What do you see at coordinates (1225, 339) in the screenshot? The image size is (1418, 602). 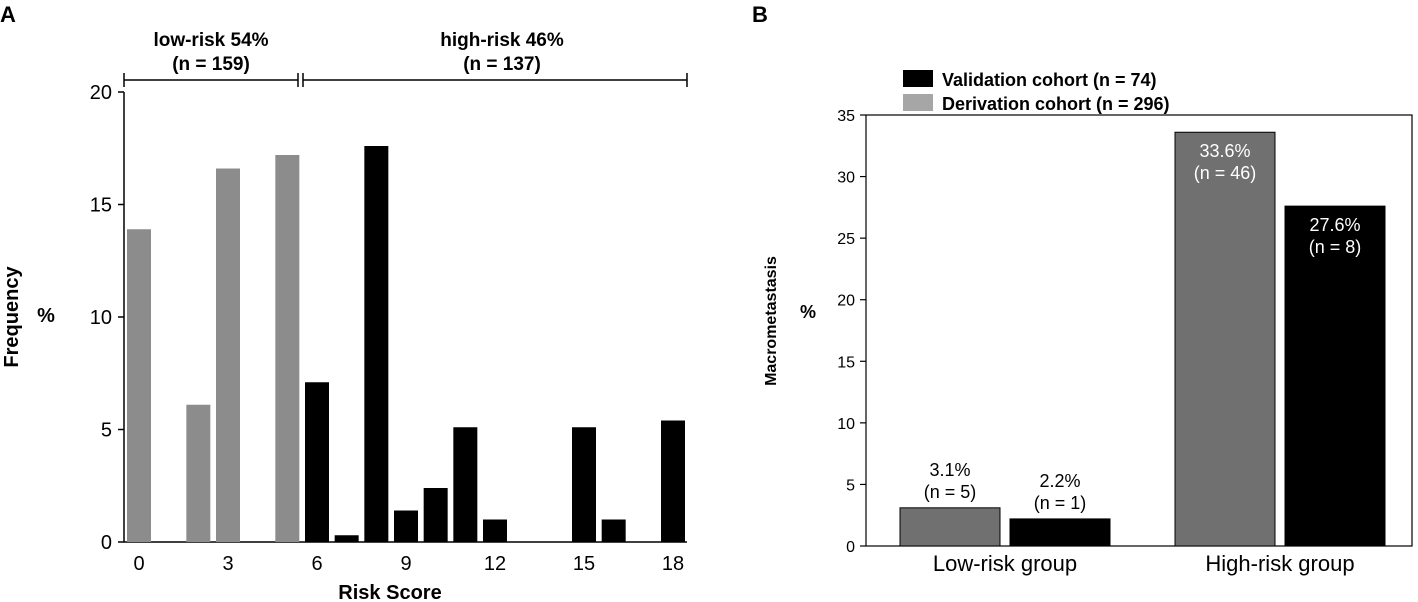 I see `b-bar-derivation-high-risk` at bounding box center [1225, 339].